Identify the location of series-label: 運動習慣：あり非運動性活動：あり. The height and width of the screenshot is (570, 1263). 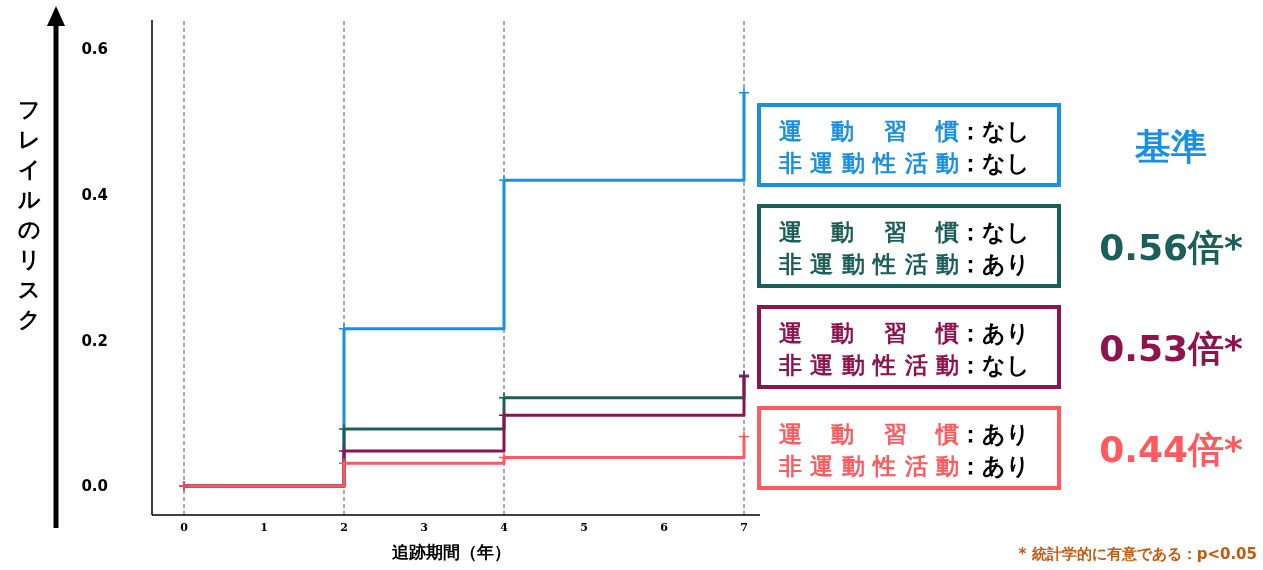
(905, 450).